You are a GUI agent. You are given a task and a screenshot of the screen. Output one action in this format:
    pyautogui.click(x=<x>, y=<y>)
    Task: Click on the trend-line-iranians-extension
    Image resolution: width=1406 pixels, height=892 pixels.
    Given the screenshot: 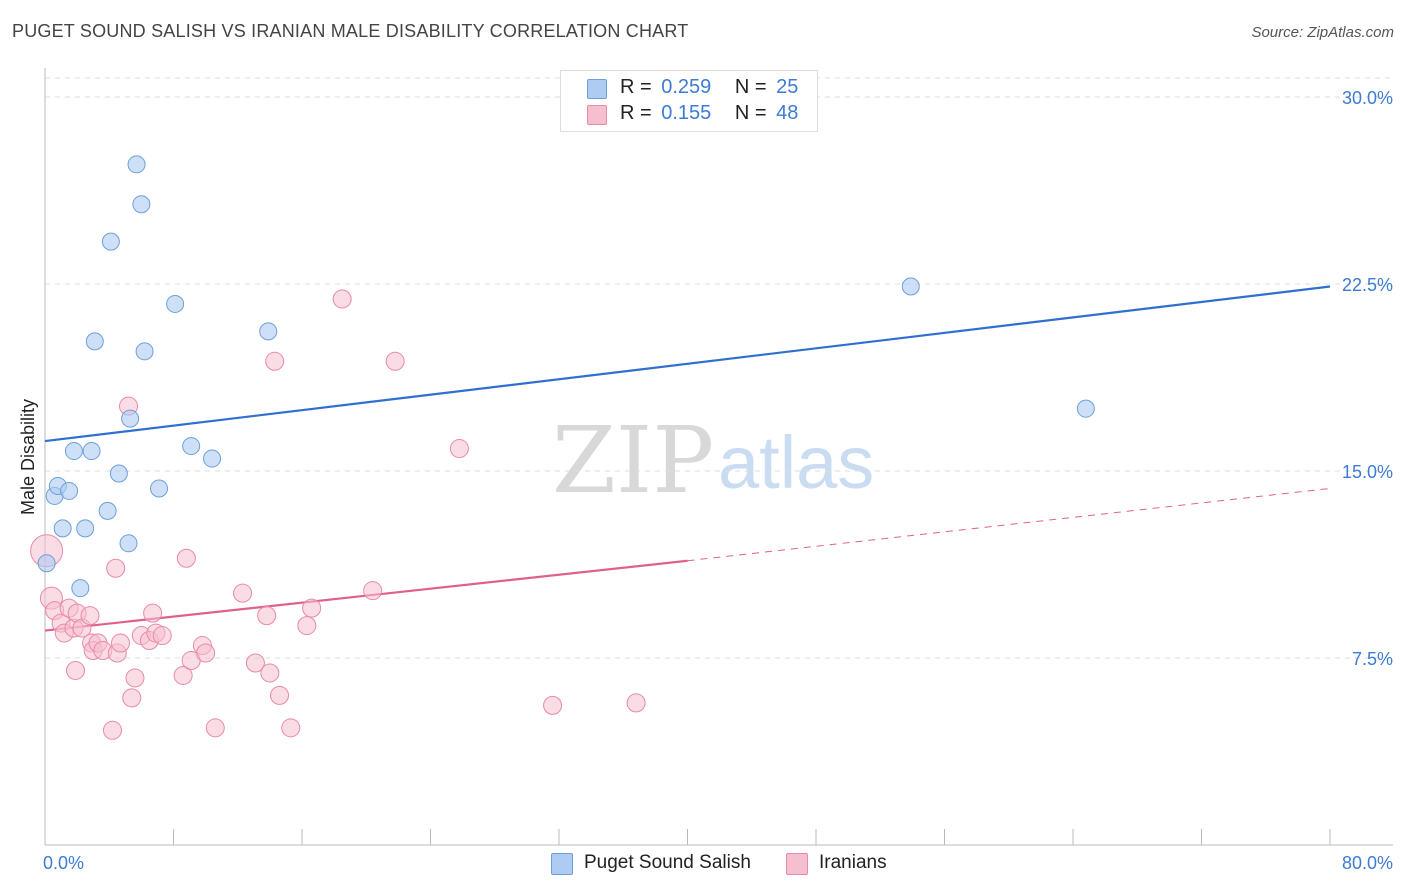 What is the action you would take?
    pyautogui.click(x=1009, y=524)
    